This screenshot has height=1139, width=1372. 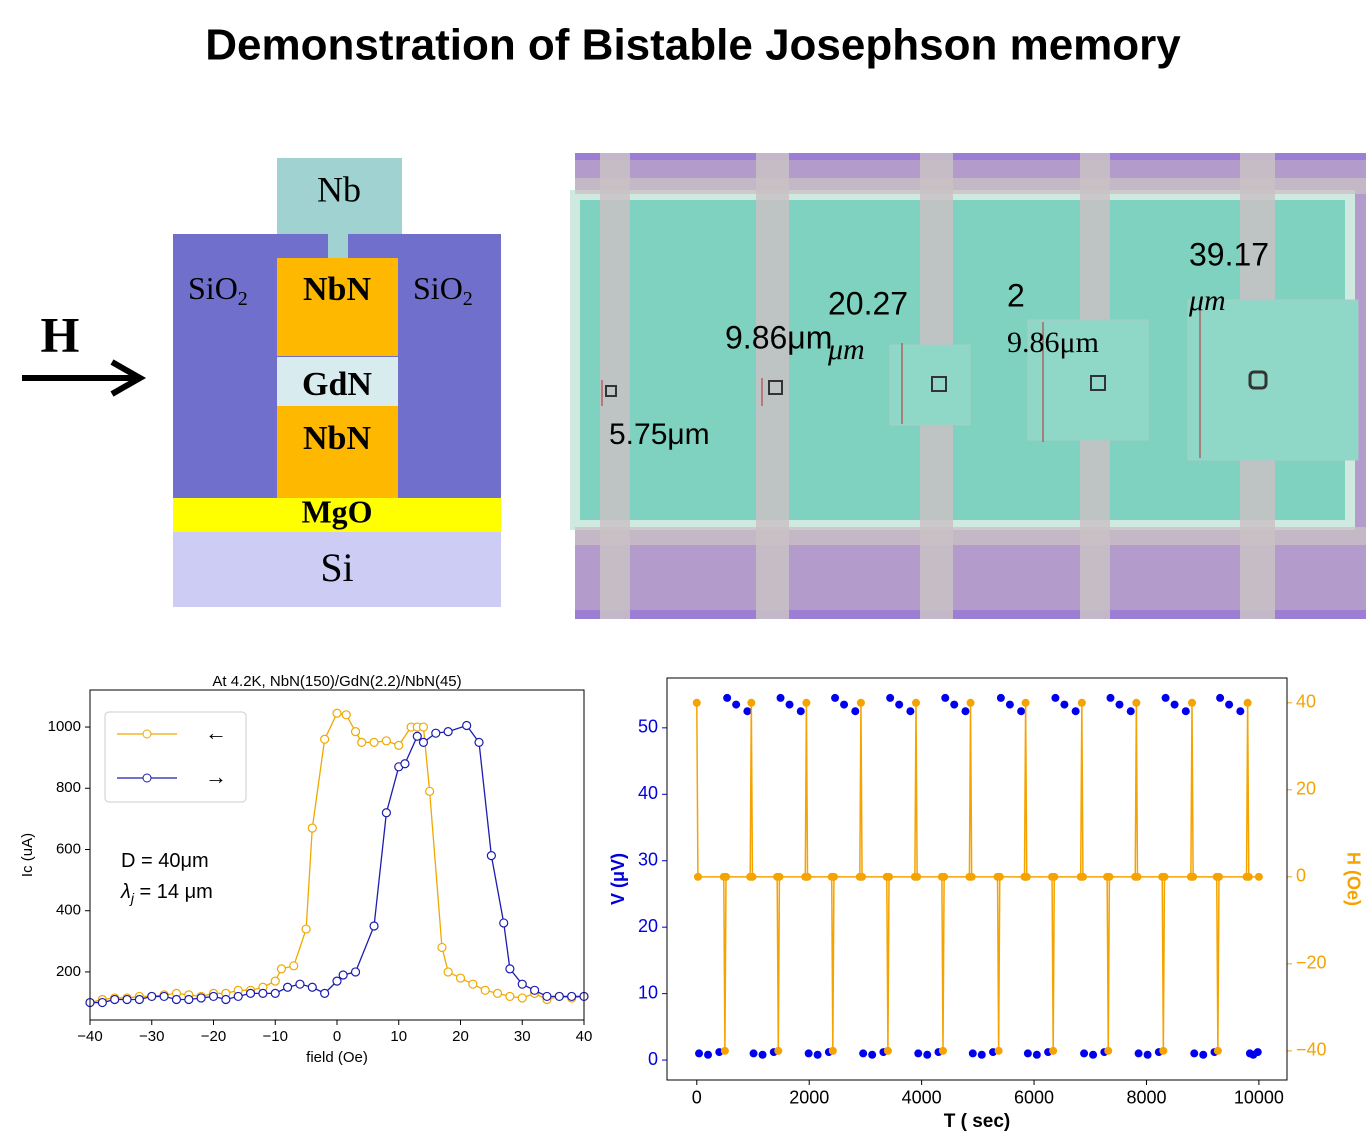 What do you see at coordinates (922, 1098) in the screenshot?
I see `x-tick-label: 4000` at bounding box center [922, 1098].